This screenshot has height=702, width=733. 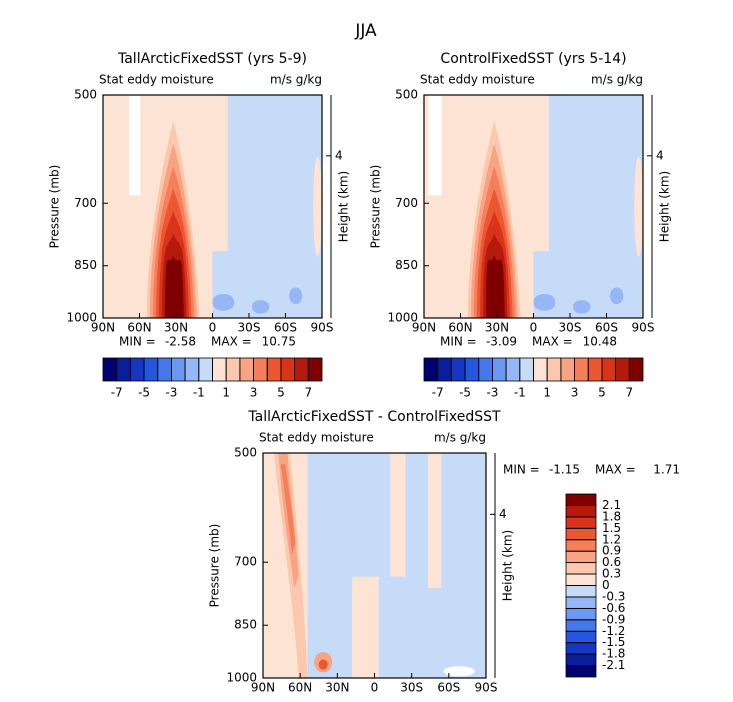 I want to click on max-value: 10.48, so click(x=600, y=342).